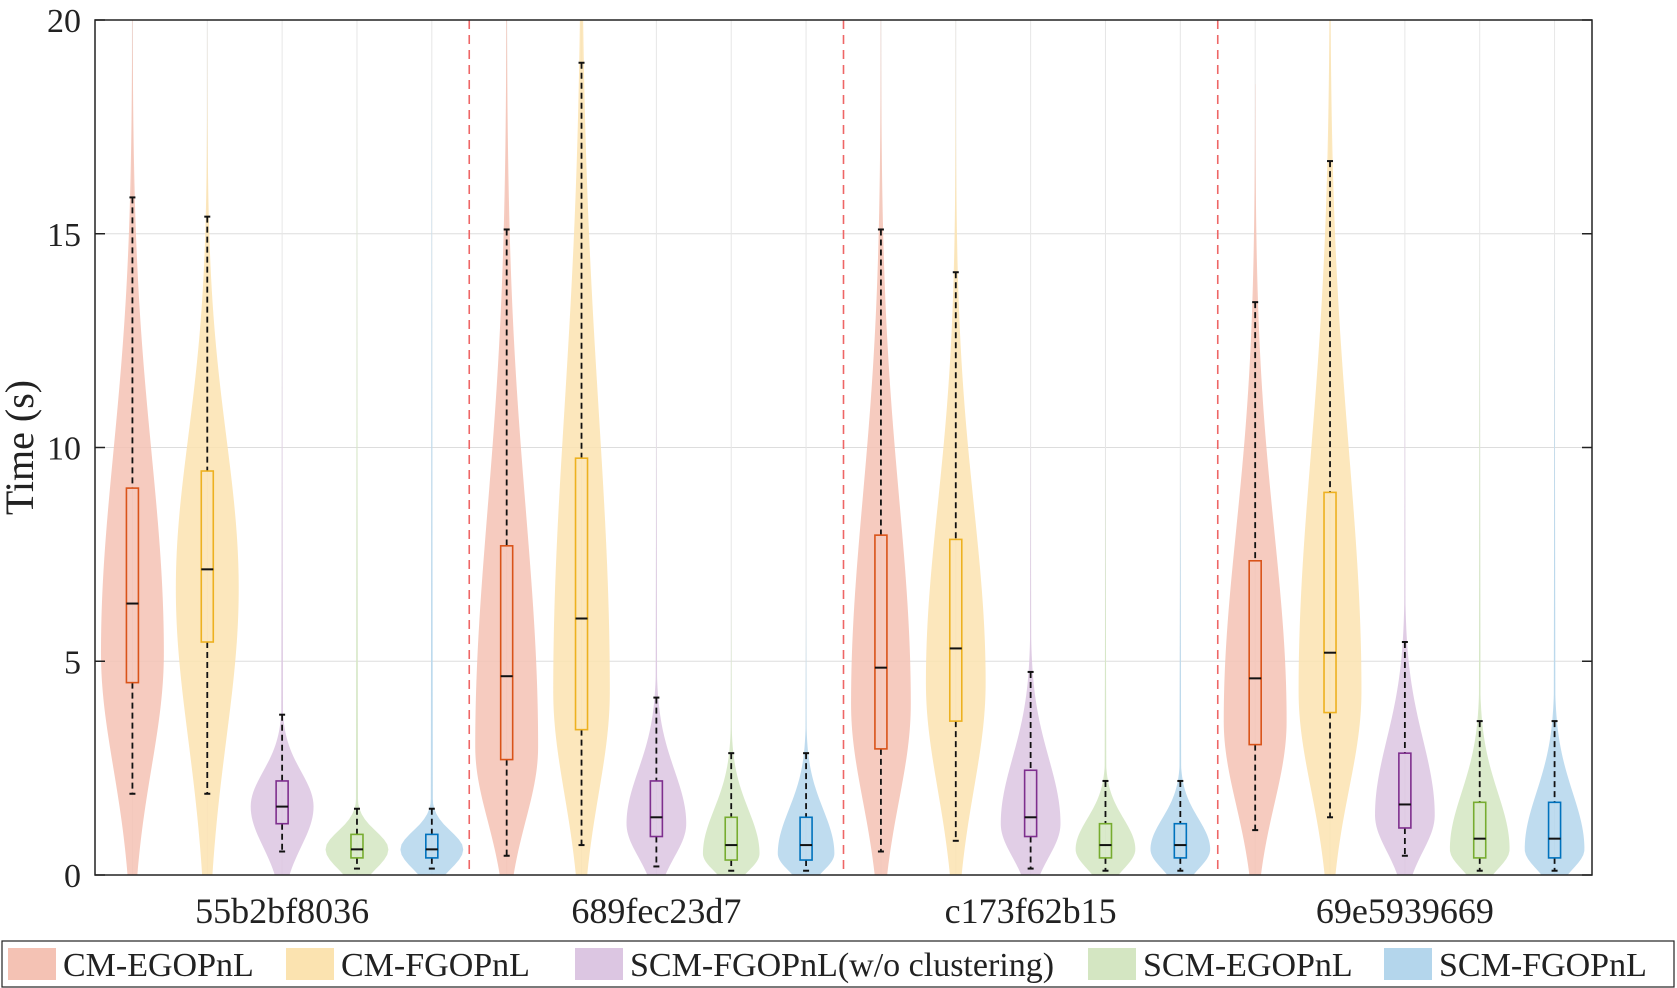 Image resolution: width=1677 pixels, height=988 pixels. Describe the element at coordinates (844, 911) in the screenshot. I see `x-axis-categories: 55b2bf8036 689fec23d7 c173f62b15 69e5939669` at that location.